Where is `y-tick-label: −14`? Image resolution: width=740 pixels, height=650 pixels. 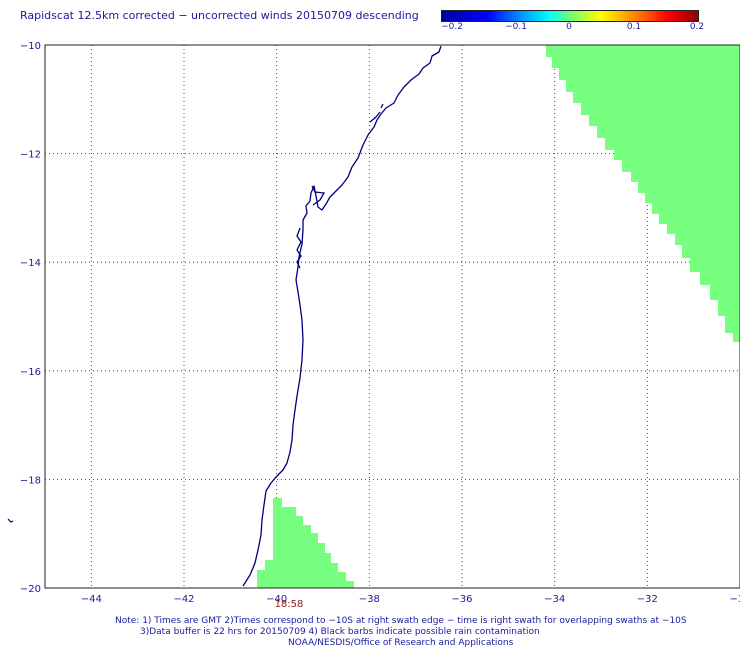
y-tick-label: −14 is located at coordinates (30, 263).